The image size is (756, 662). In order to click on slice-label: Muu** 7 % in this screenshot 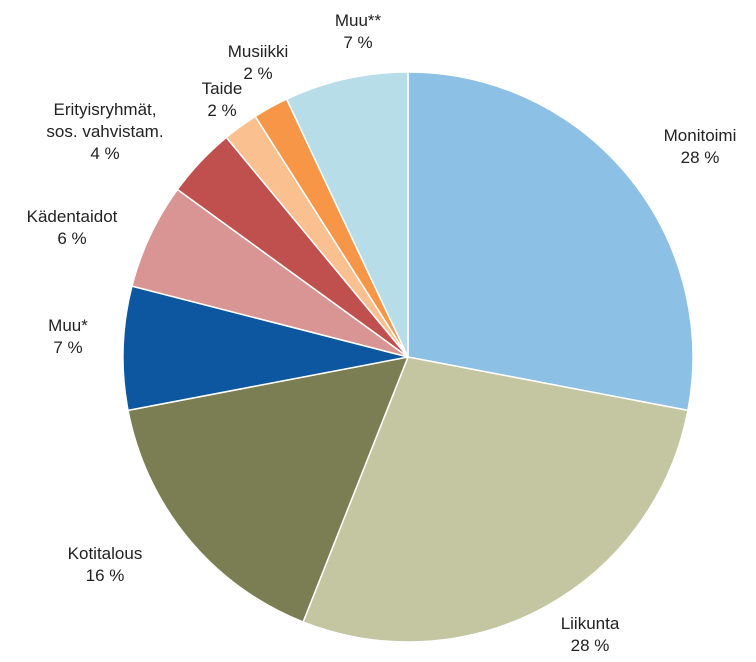, I will do `click(358, 32)`.